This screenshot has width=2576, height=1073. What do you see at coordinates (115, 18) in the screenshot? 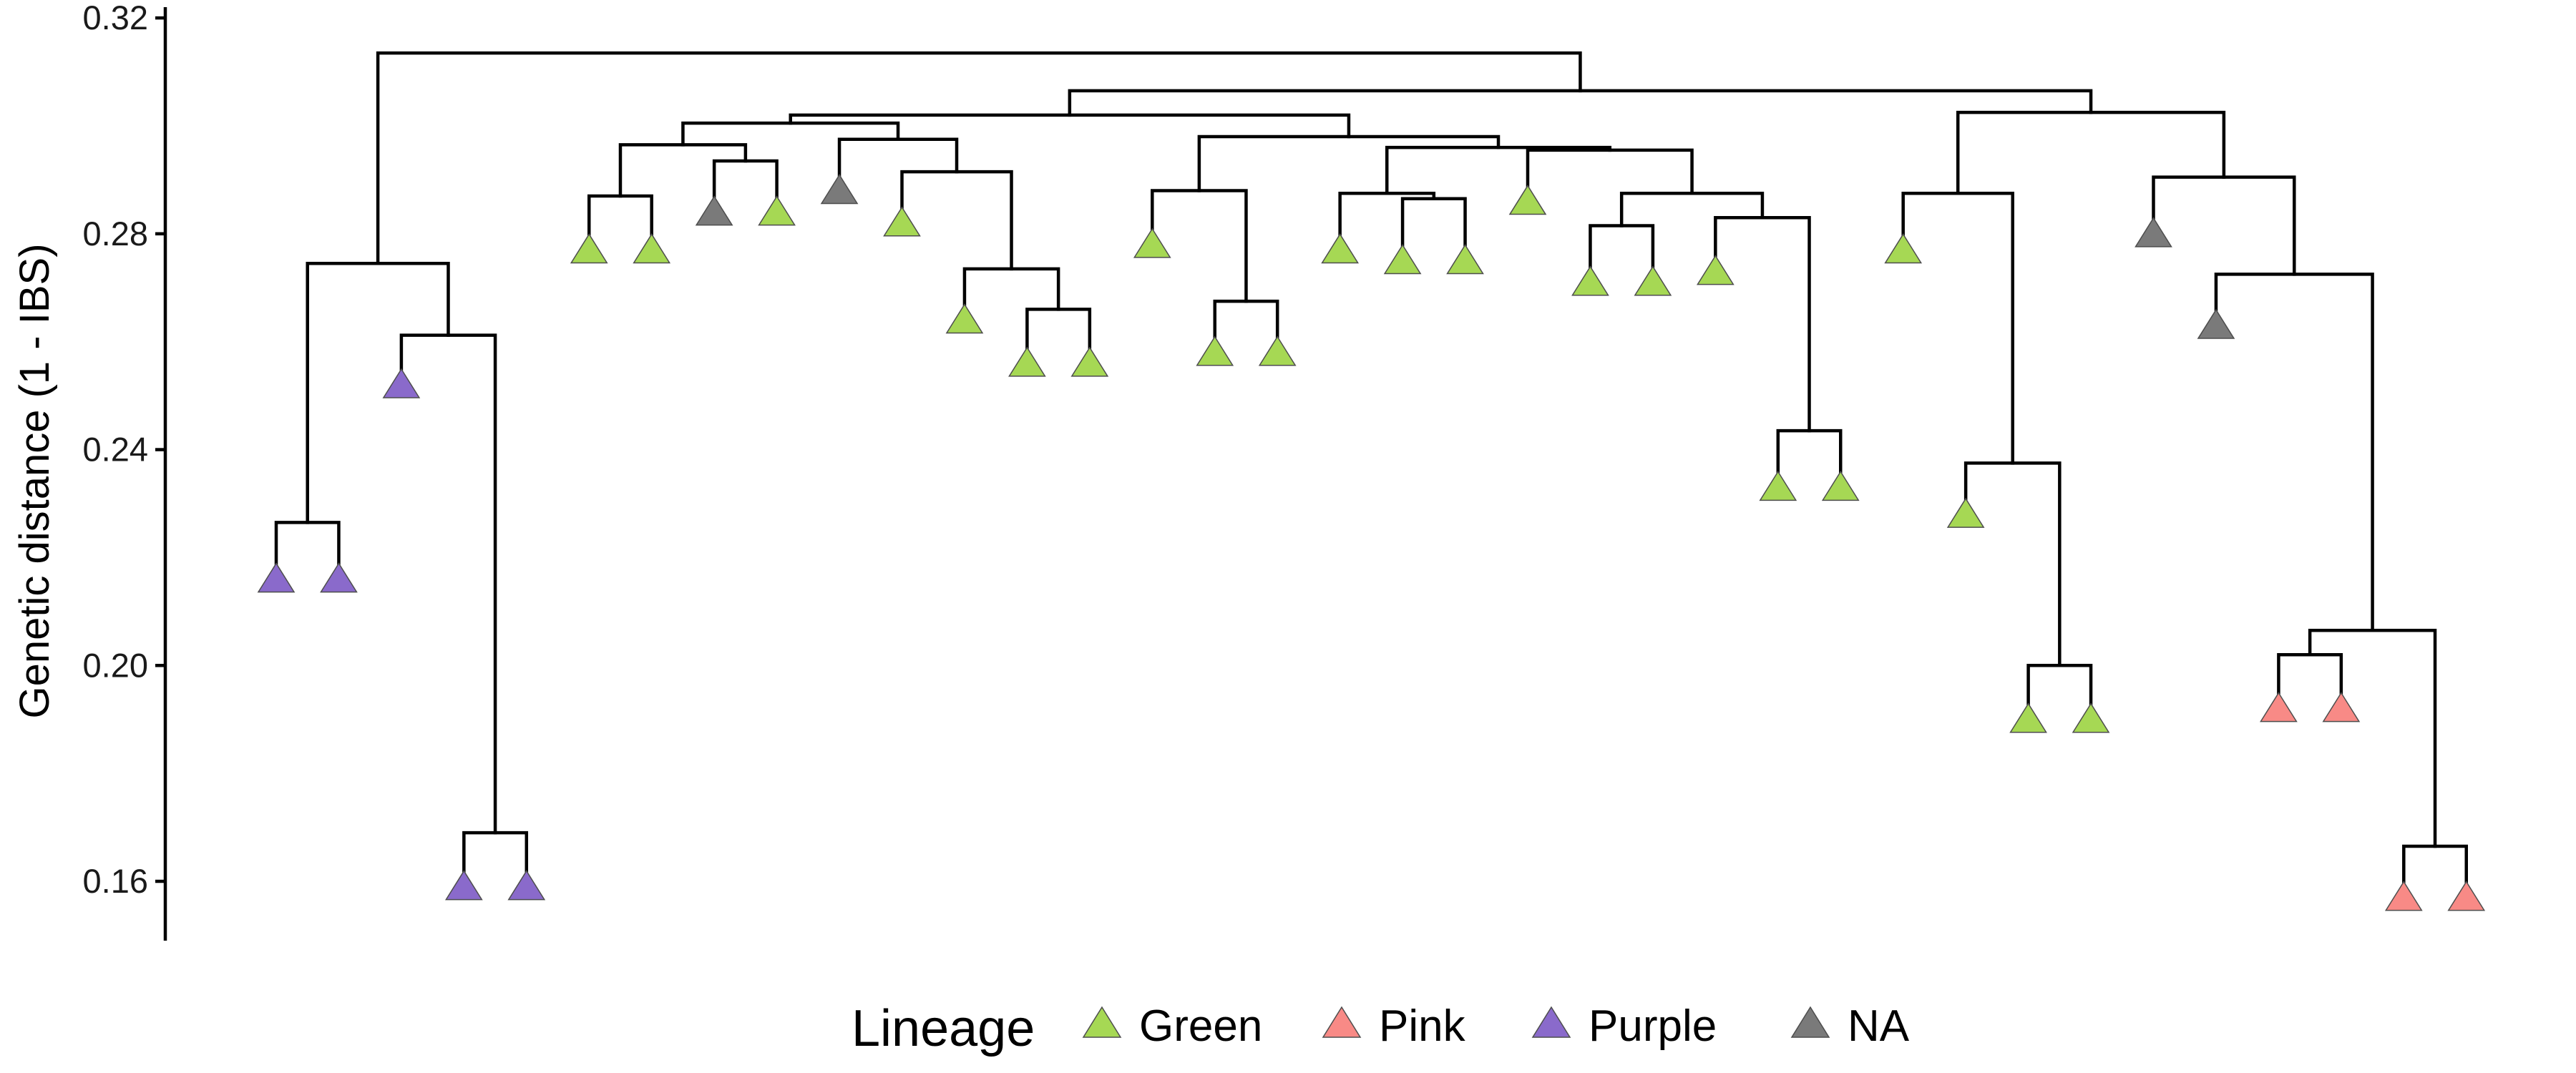
I see `y-tick-label: 0.32` at bounding box center [115, 18].